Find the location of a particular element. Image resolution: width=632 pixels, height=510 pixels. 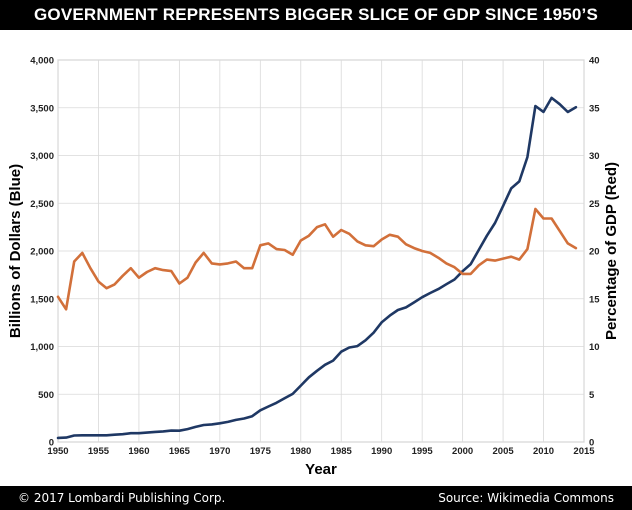

y-tick-label: 3,000 is located at coordinates (42, 156).